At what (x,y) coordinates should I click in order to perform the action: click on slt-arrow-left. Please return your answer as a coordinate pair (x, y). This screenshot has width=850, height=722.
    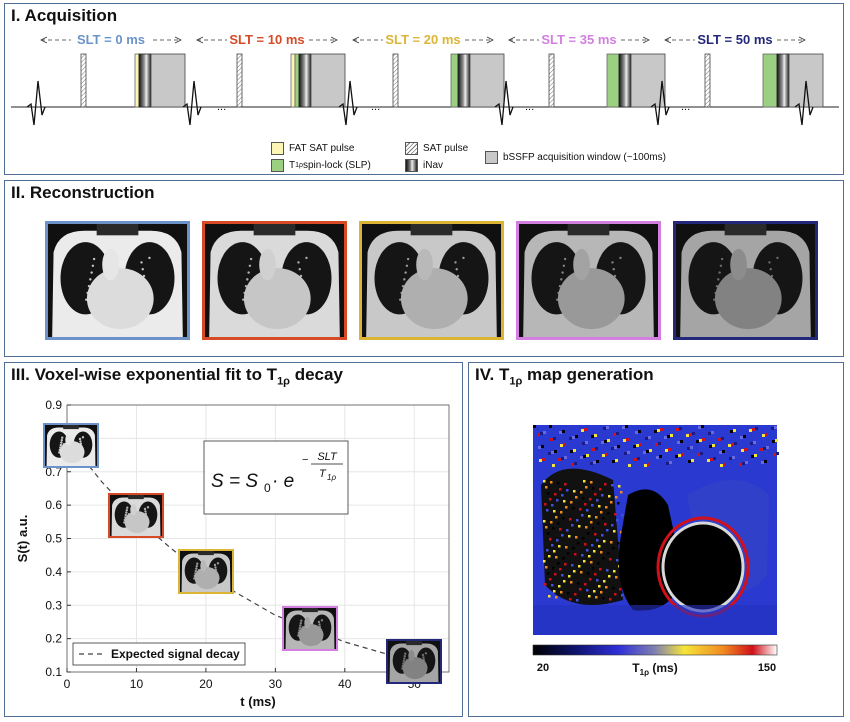
    Looking at the image, I should click on (200, 40).